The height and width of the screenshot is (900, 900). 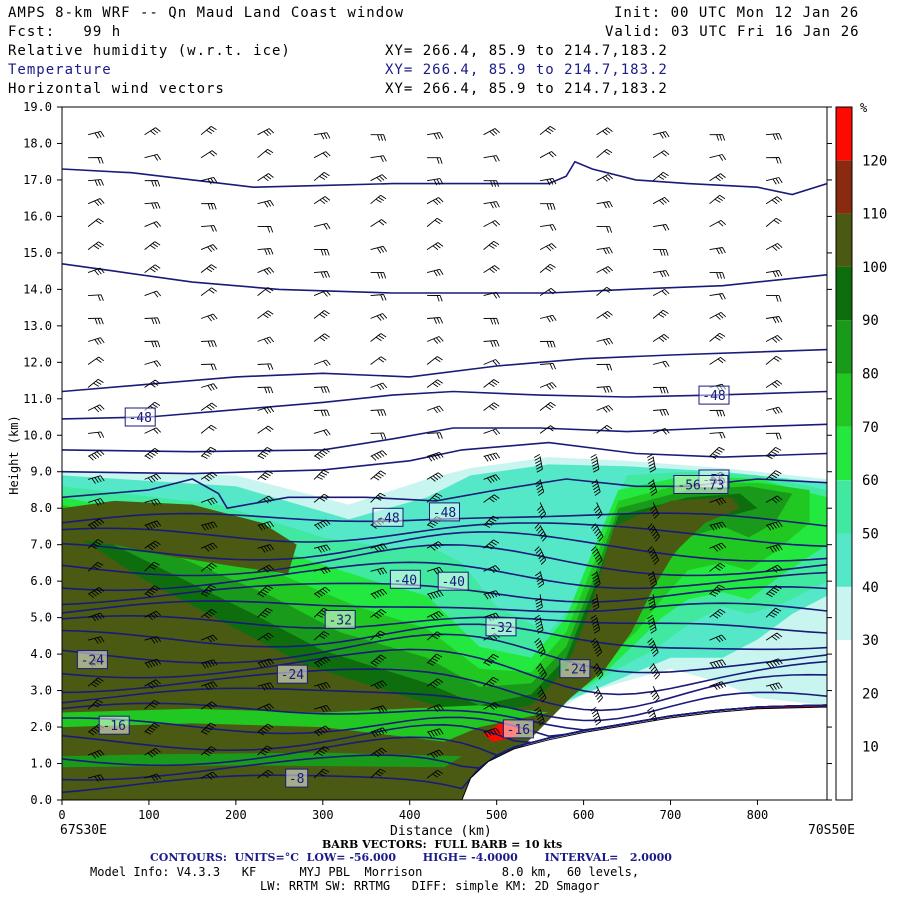 What do you see at coordinates (861, 451) in the screenshot?
I see `colorbar: 10 20 30 40 50 60 70 80 90 100 110 120%` at bounding box center [861, 451].